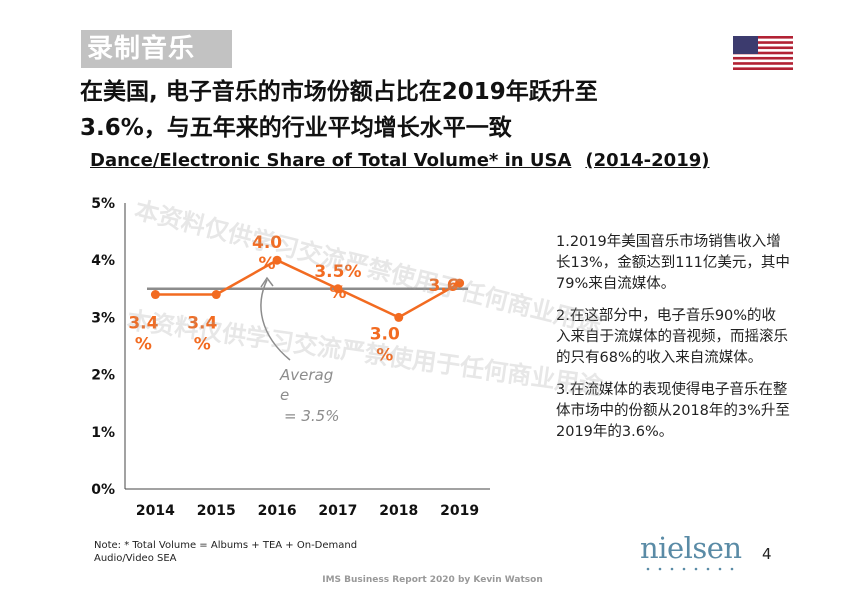  I want to click on x-tick-label: 2019, so click(459, 511).